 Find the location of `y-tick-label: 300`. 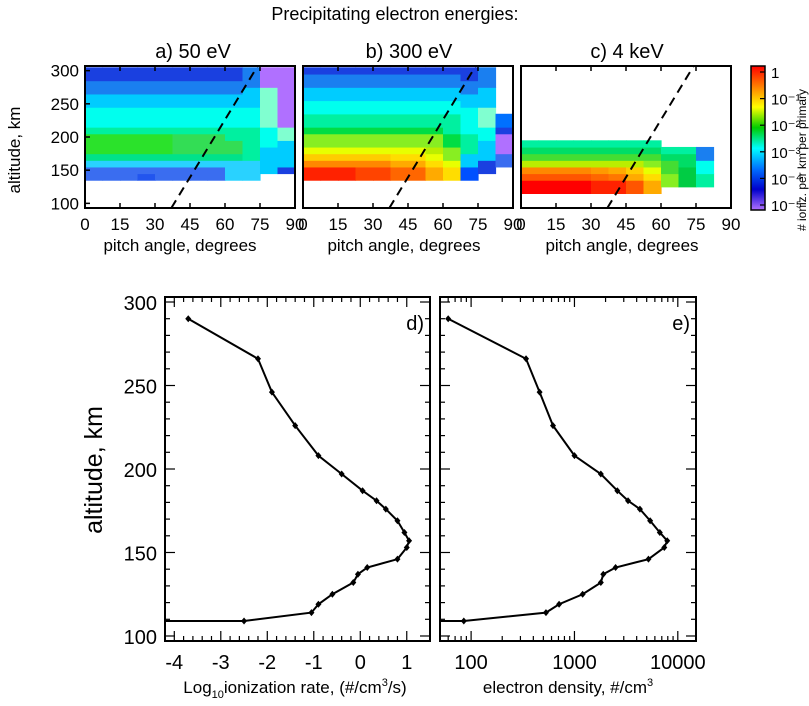

y-tick-label: 300 is located at coordinates (65, 71).